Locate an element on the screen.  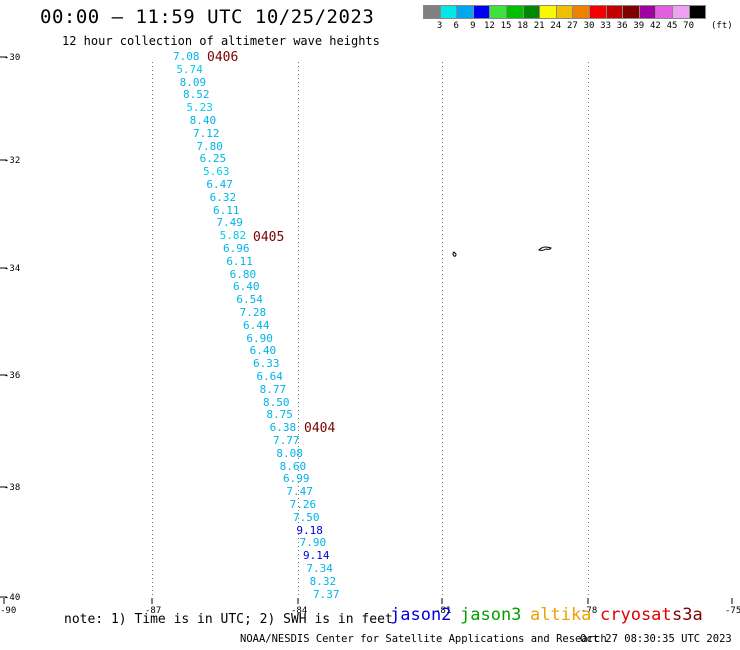
color-scale-label: 21 is located at coordinates (539, 26).